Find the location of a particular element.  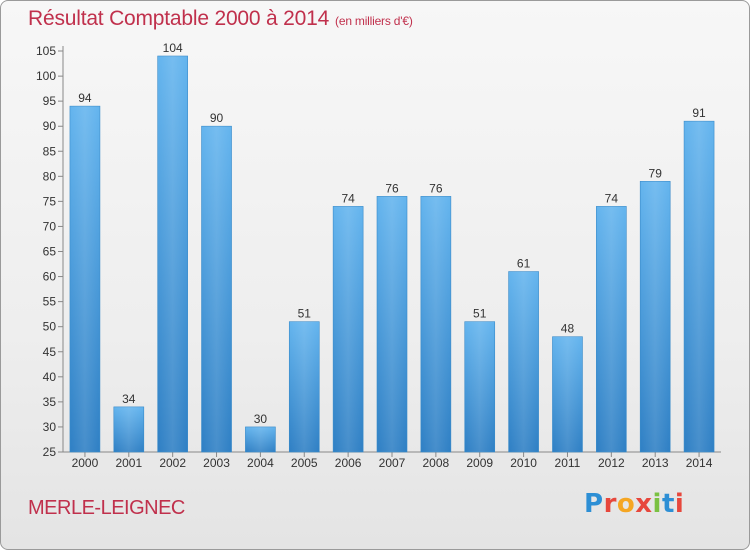

proxiti-logo: Proxiti is located at coordinates (634, 504).